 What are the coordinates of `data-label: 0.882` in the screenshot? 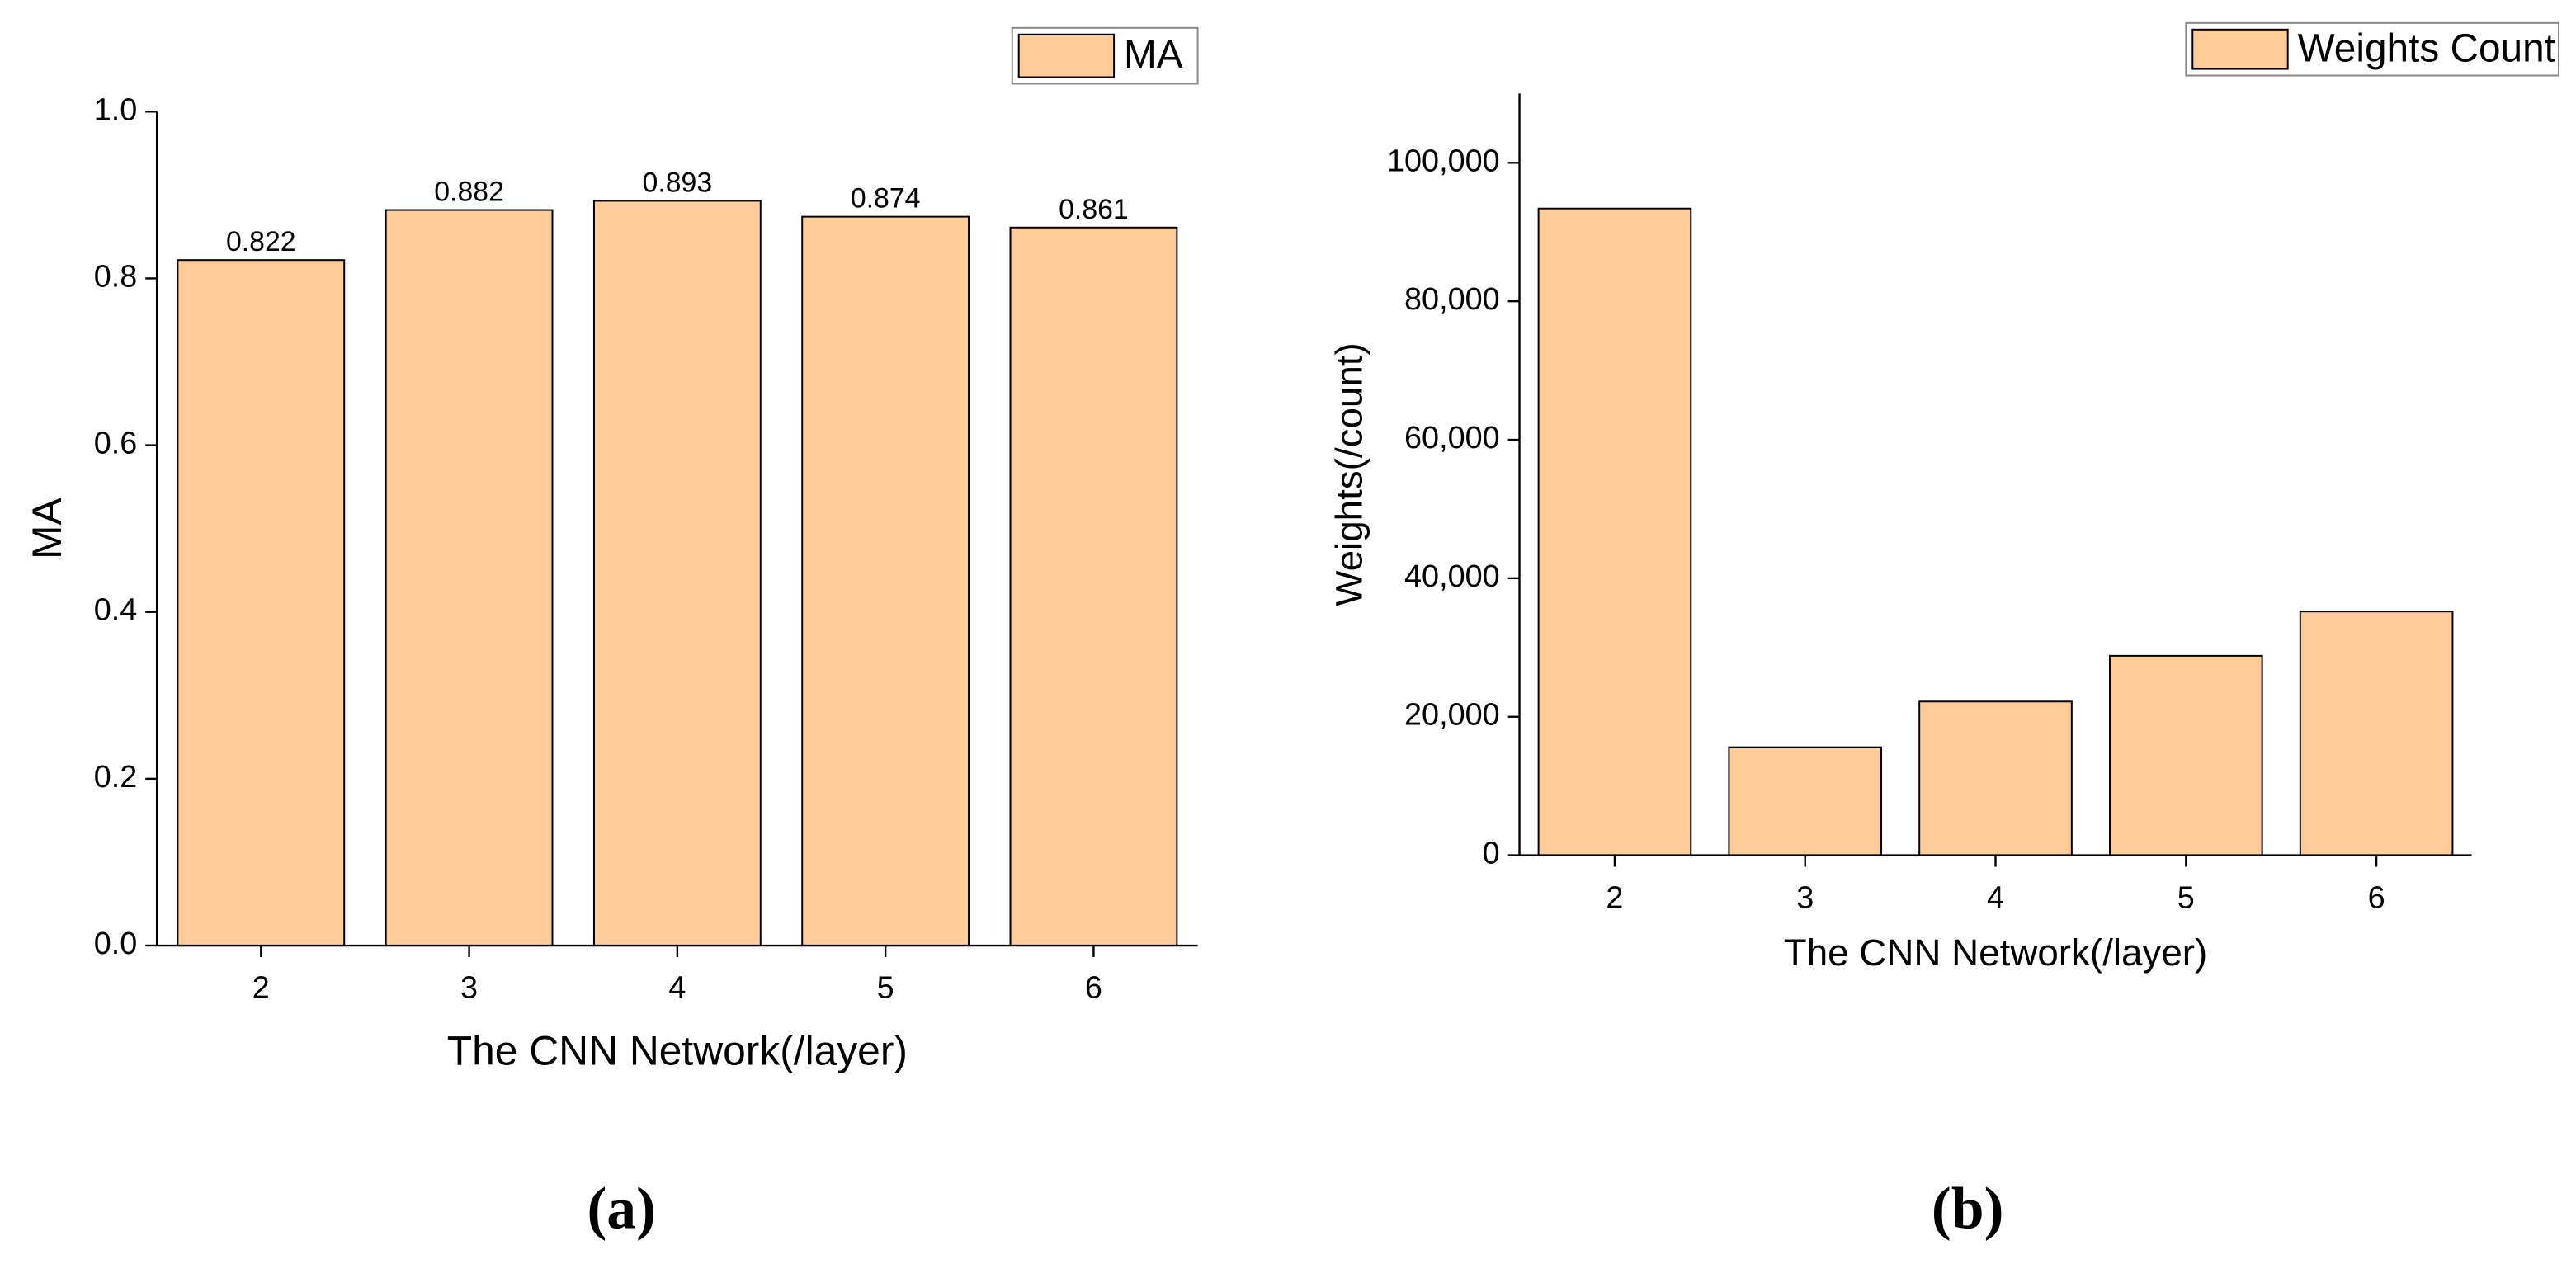 It's located at (469, 192).